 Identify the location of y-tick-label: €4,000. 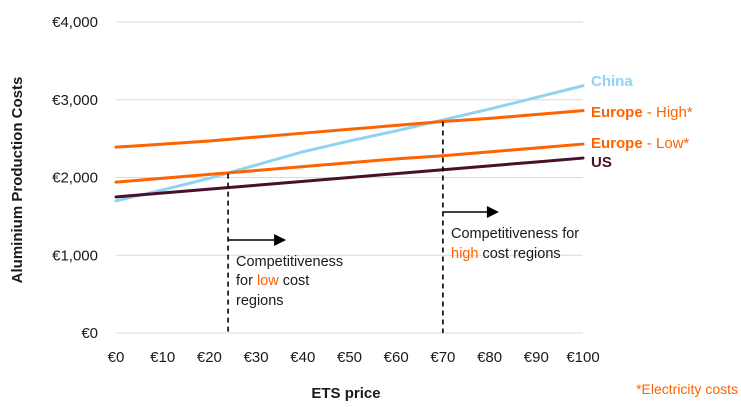
(75, 22).